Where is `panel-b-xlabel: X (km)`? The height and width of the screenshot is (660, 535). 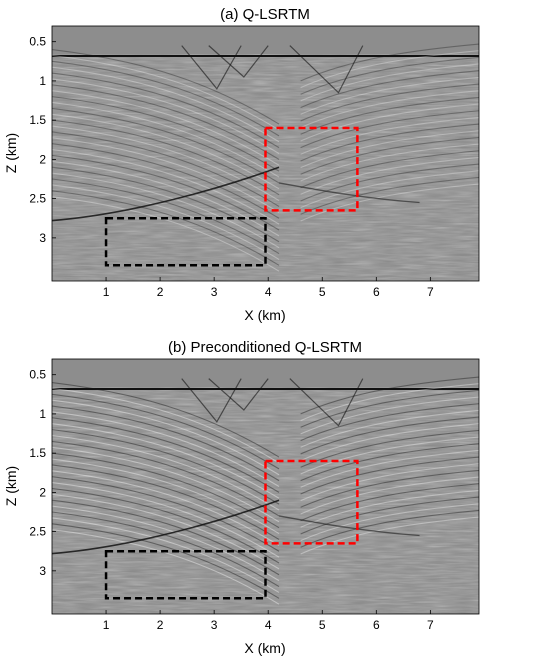
panel-b-xlabel: X (km) is located at coordinates (264, 648).